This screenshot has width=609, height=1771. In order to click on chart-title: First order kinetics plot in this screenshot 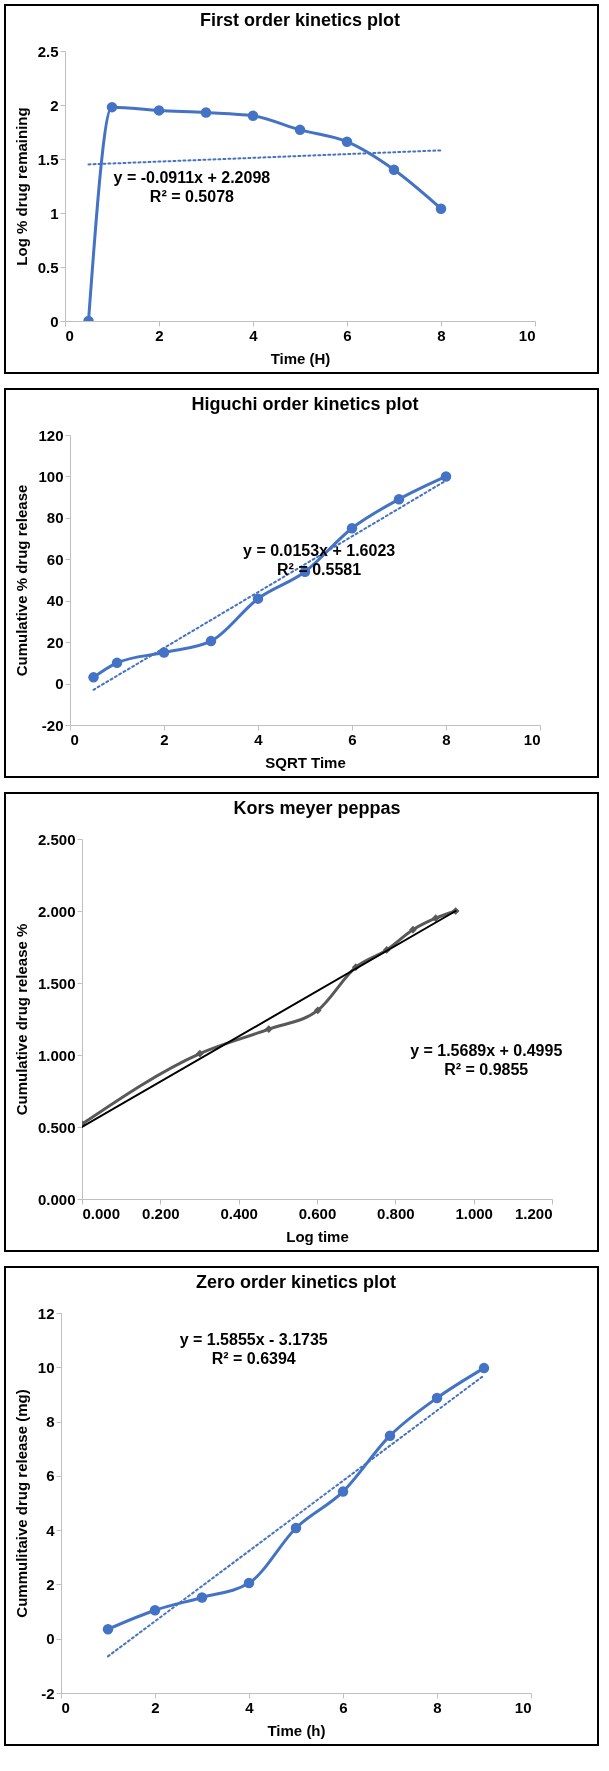, I will do `click(300, 20)`.